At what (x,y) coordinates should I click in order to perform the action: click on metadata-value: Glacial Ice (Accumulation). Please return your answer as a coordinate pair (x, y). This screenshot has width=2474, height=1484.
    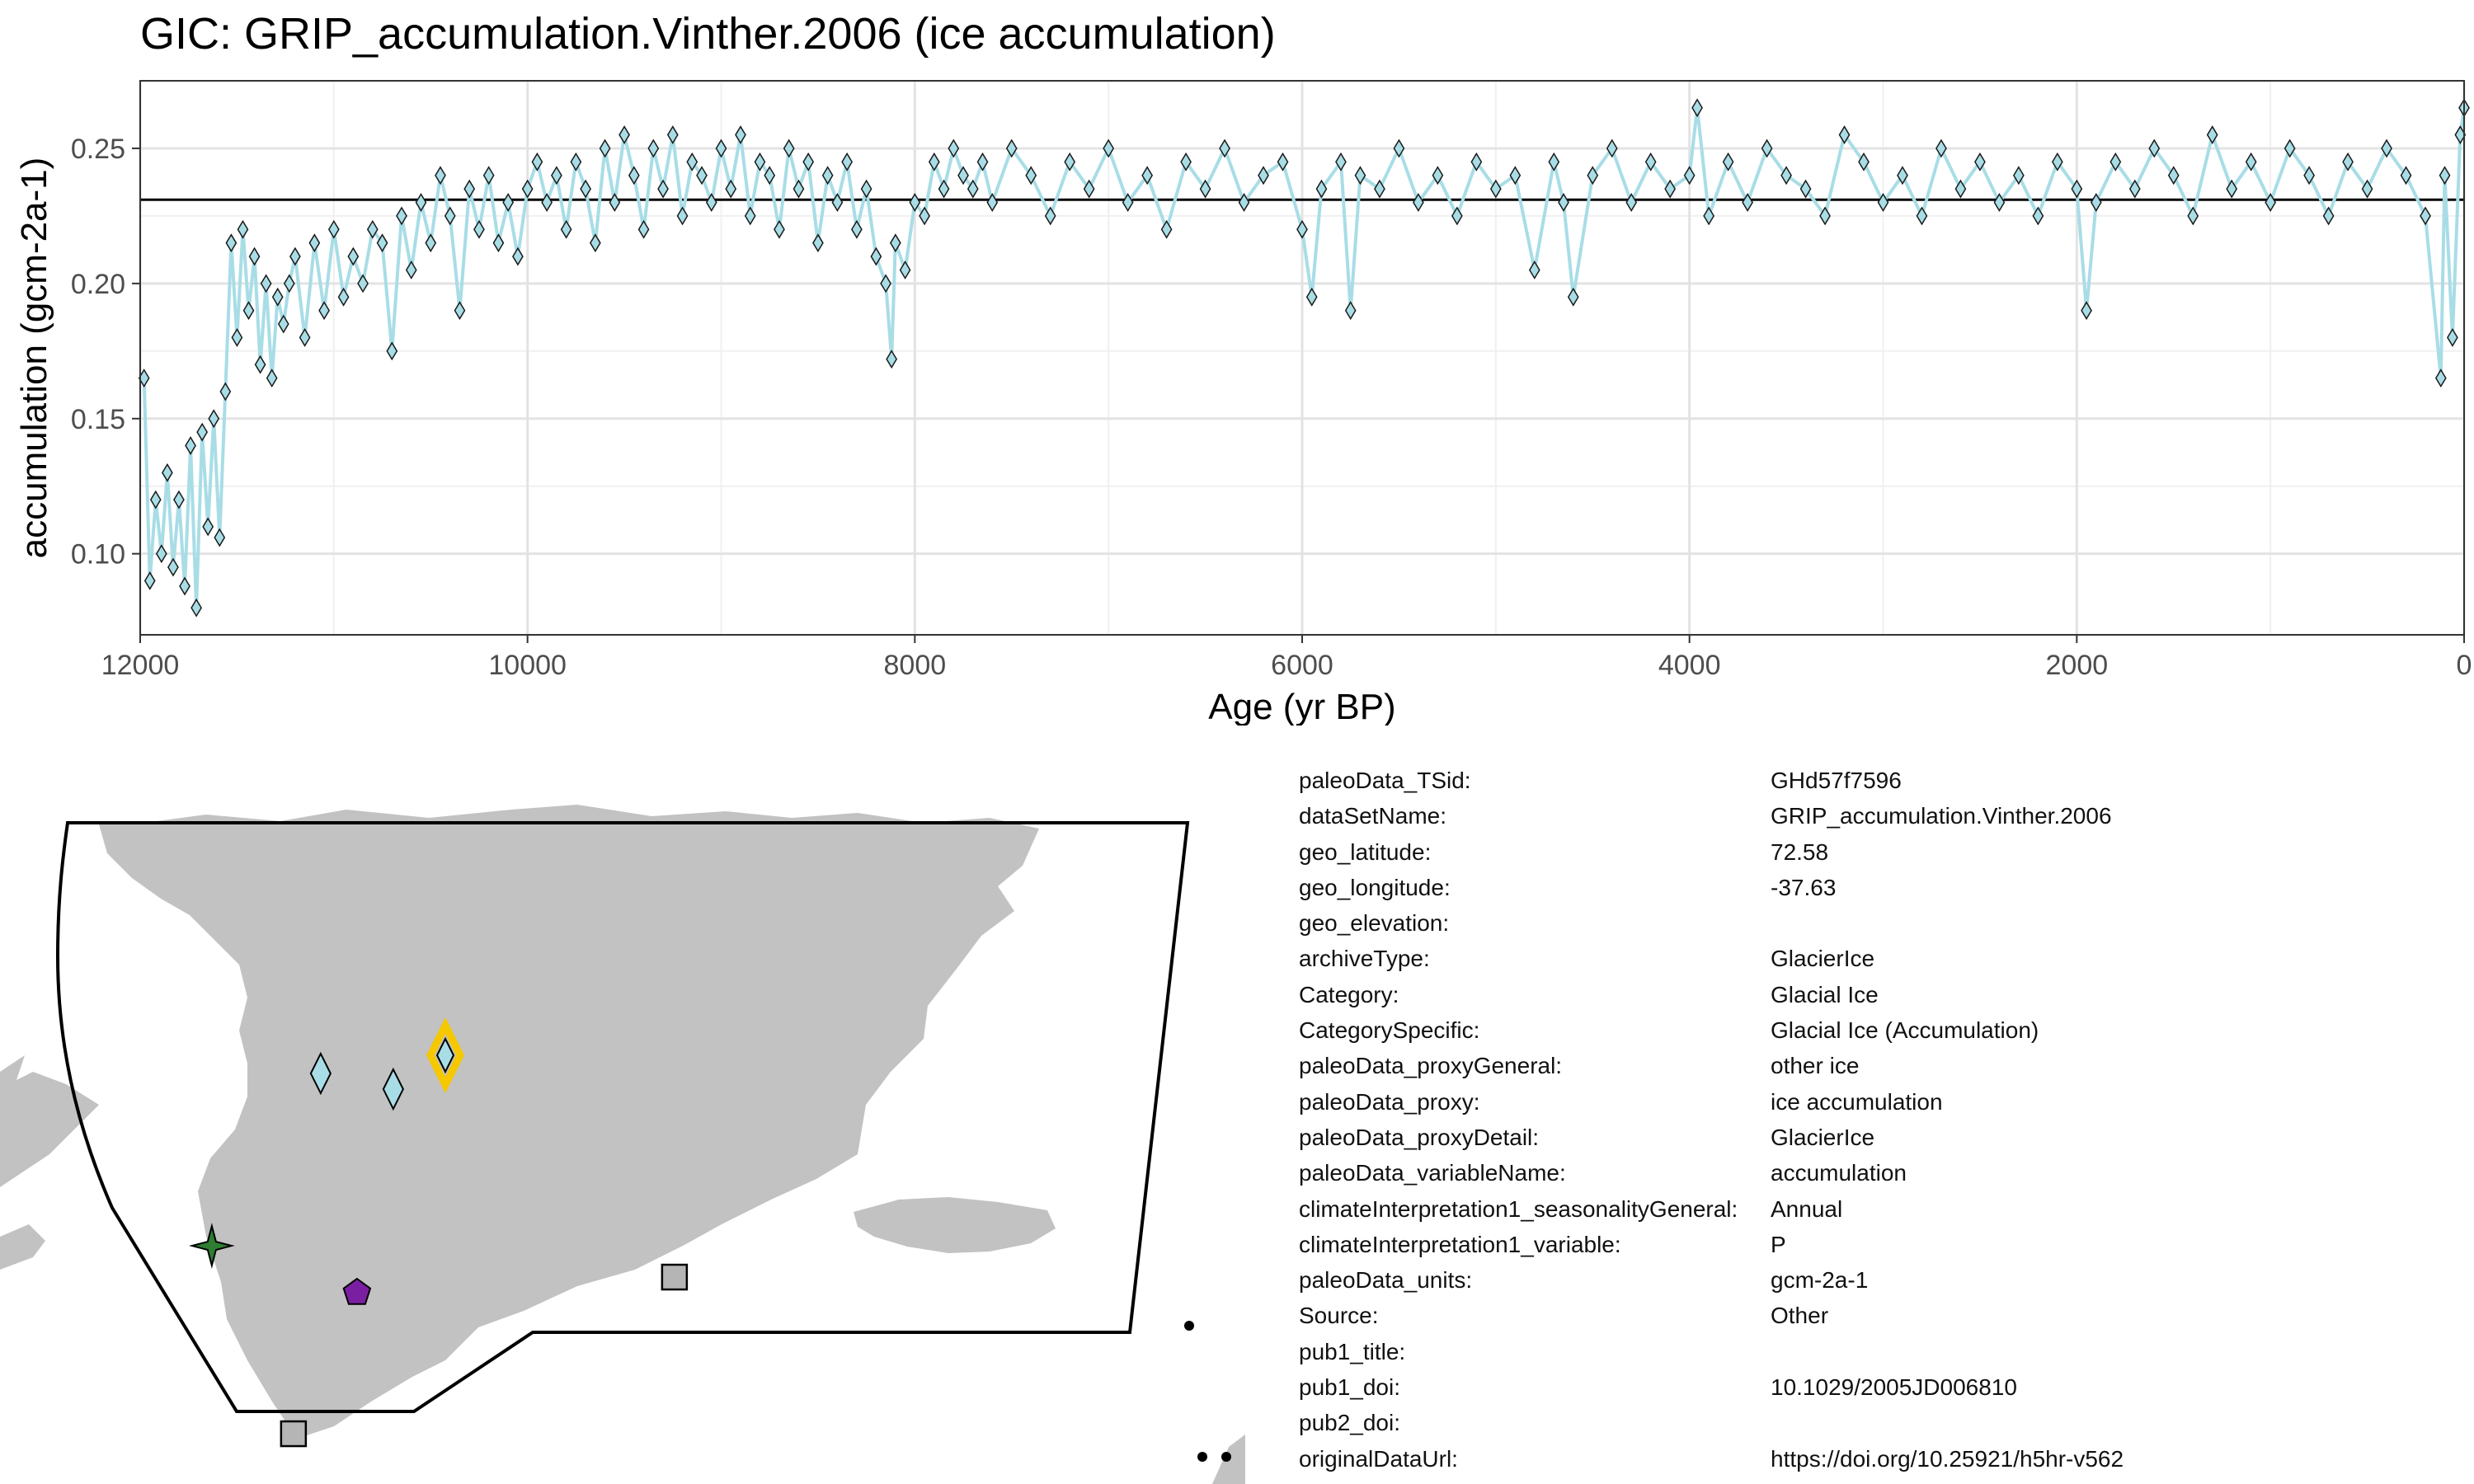
    Looking at the image, I should click on (1905, 1030).